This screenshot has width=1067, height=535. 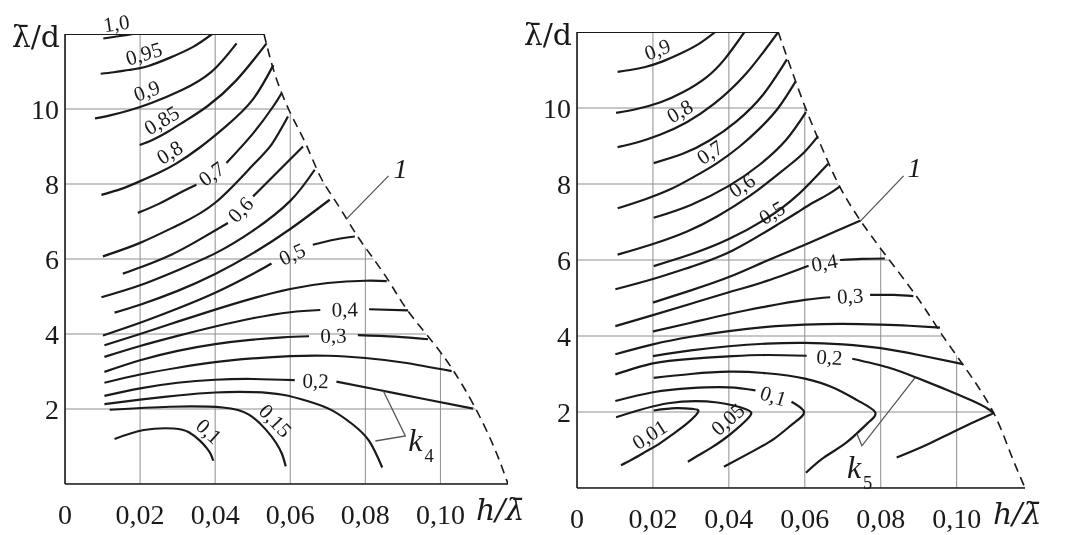 What do you see at coordinates (116, 23) in the screenshot?
I see `text: 1,0` at bounding box center [116, 23].